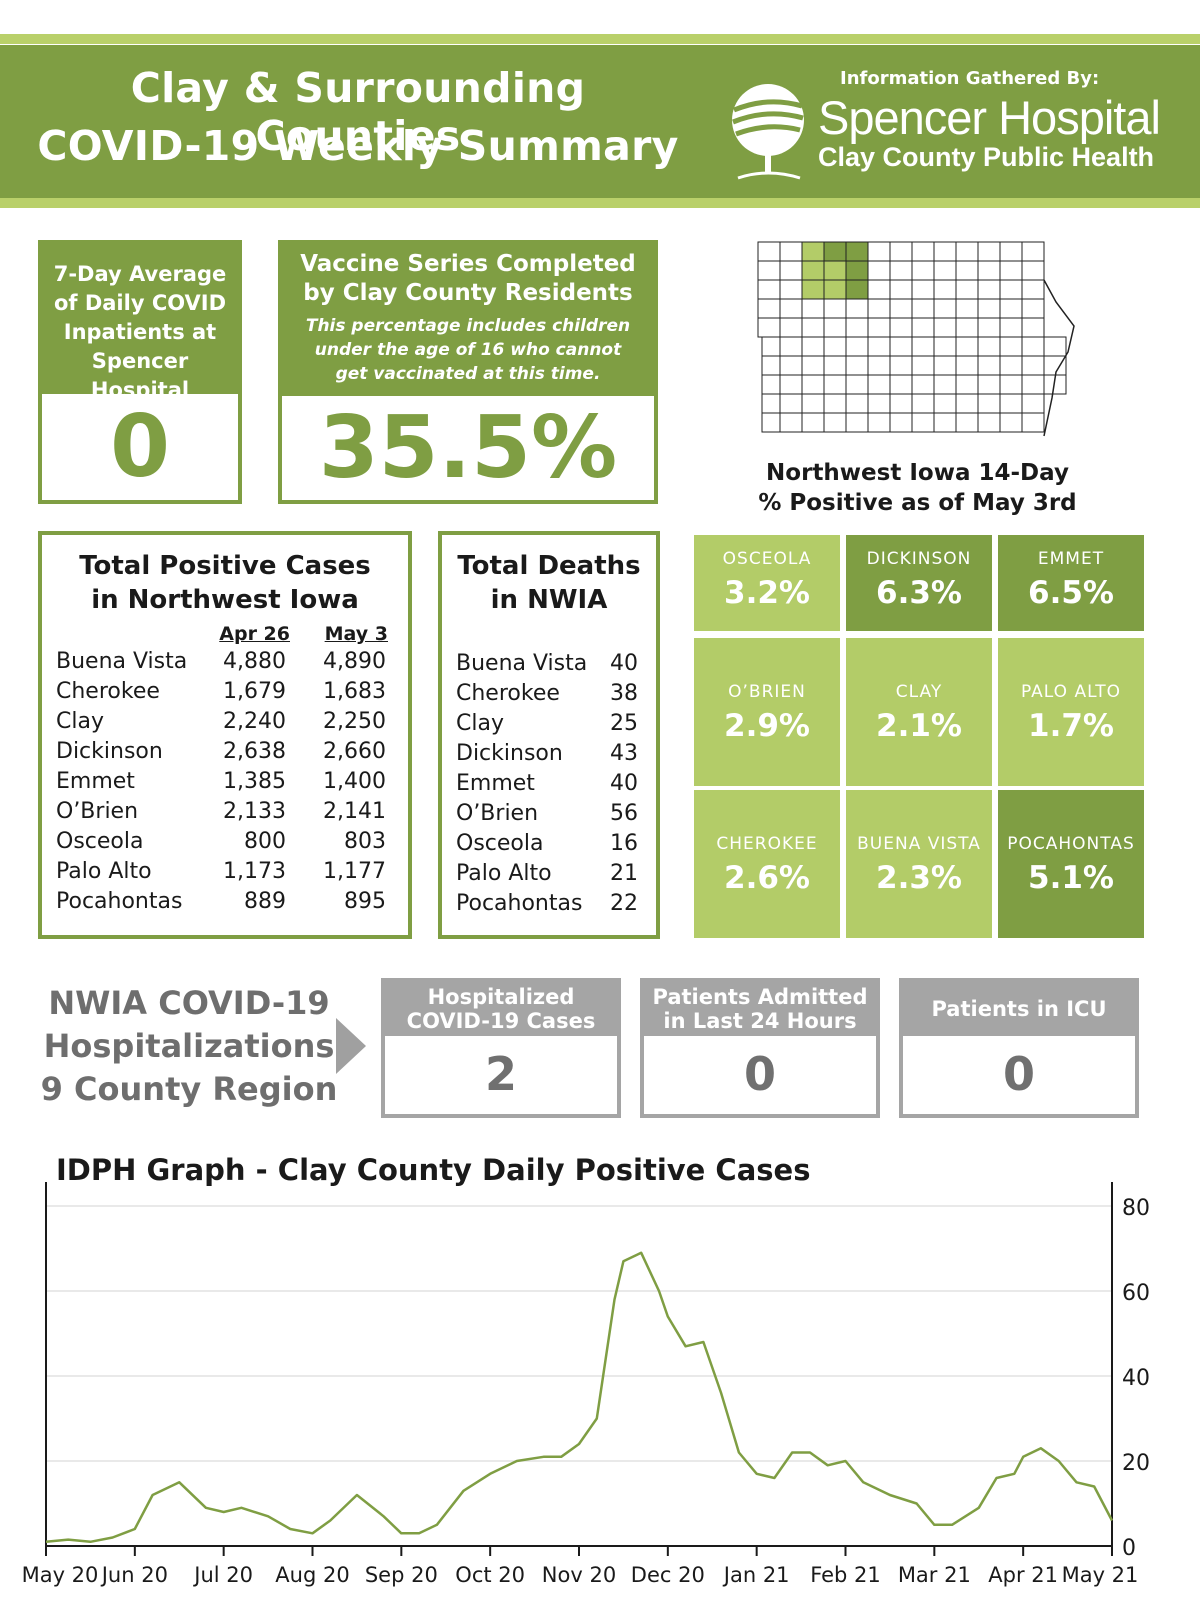  I want to click on tile-county-name: CHEROKEE, so click(767, 844).